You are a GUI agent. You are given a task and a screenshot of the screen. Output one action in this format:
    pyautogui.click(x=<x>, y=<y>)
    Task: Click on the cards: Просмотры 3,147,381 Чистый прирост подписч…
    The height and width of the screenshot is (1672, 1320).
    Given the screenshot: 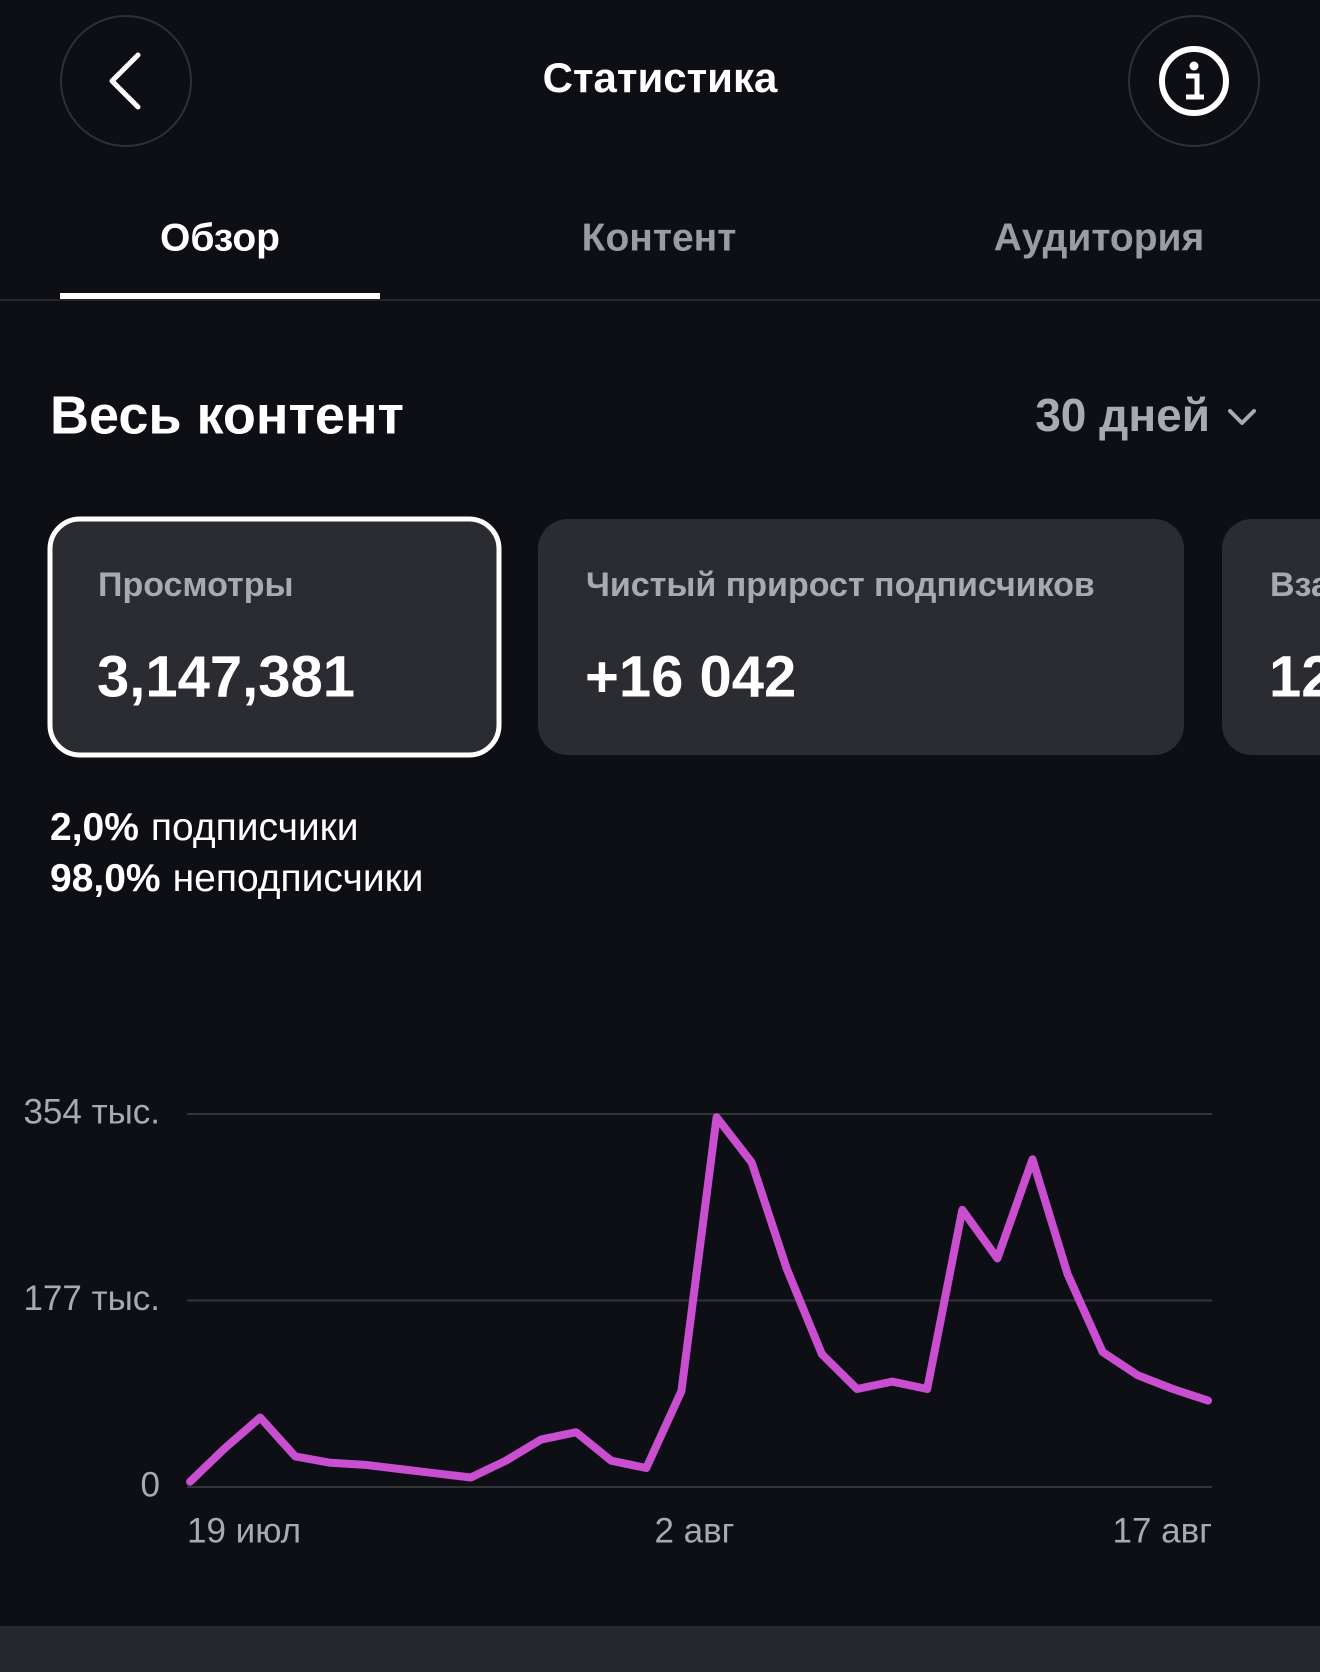 What is the action you would take?
    pyautogui.click(x=683, y=637)
    